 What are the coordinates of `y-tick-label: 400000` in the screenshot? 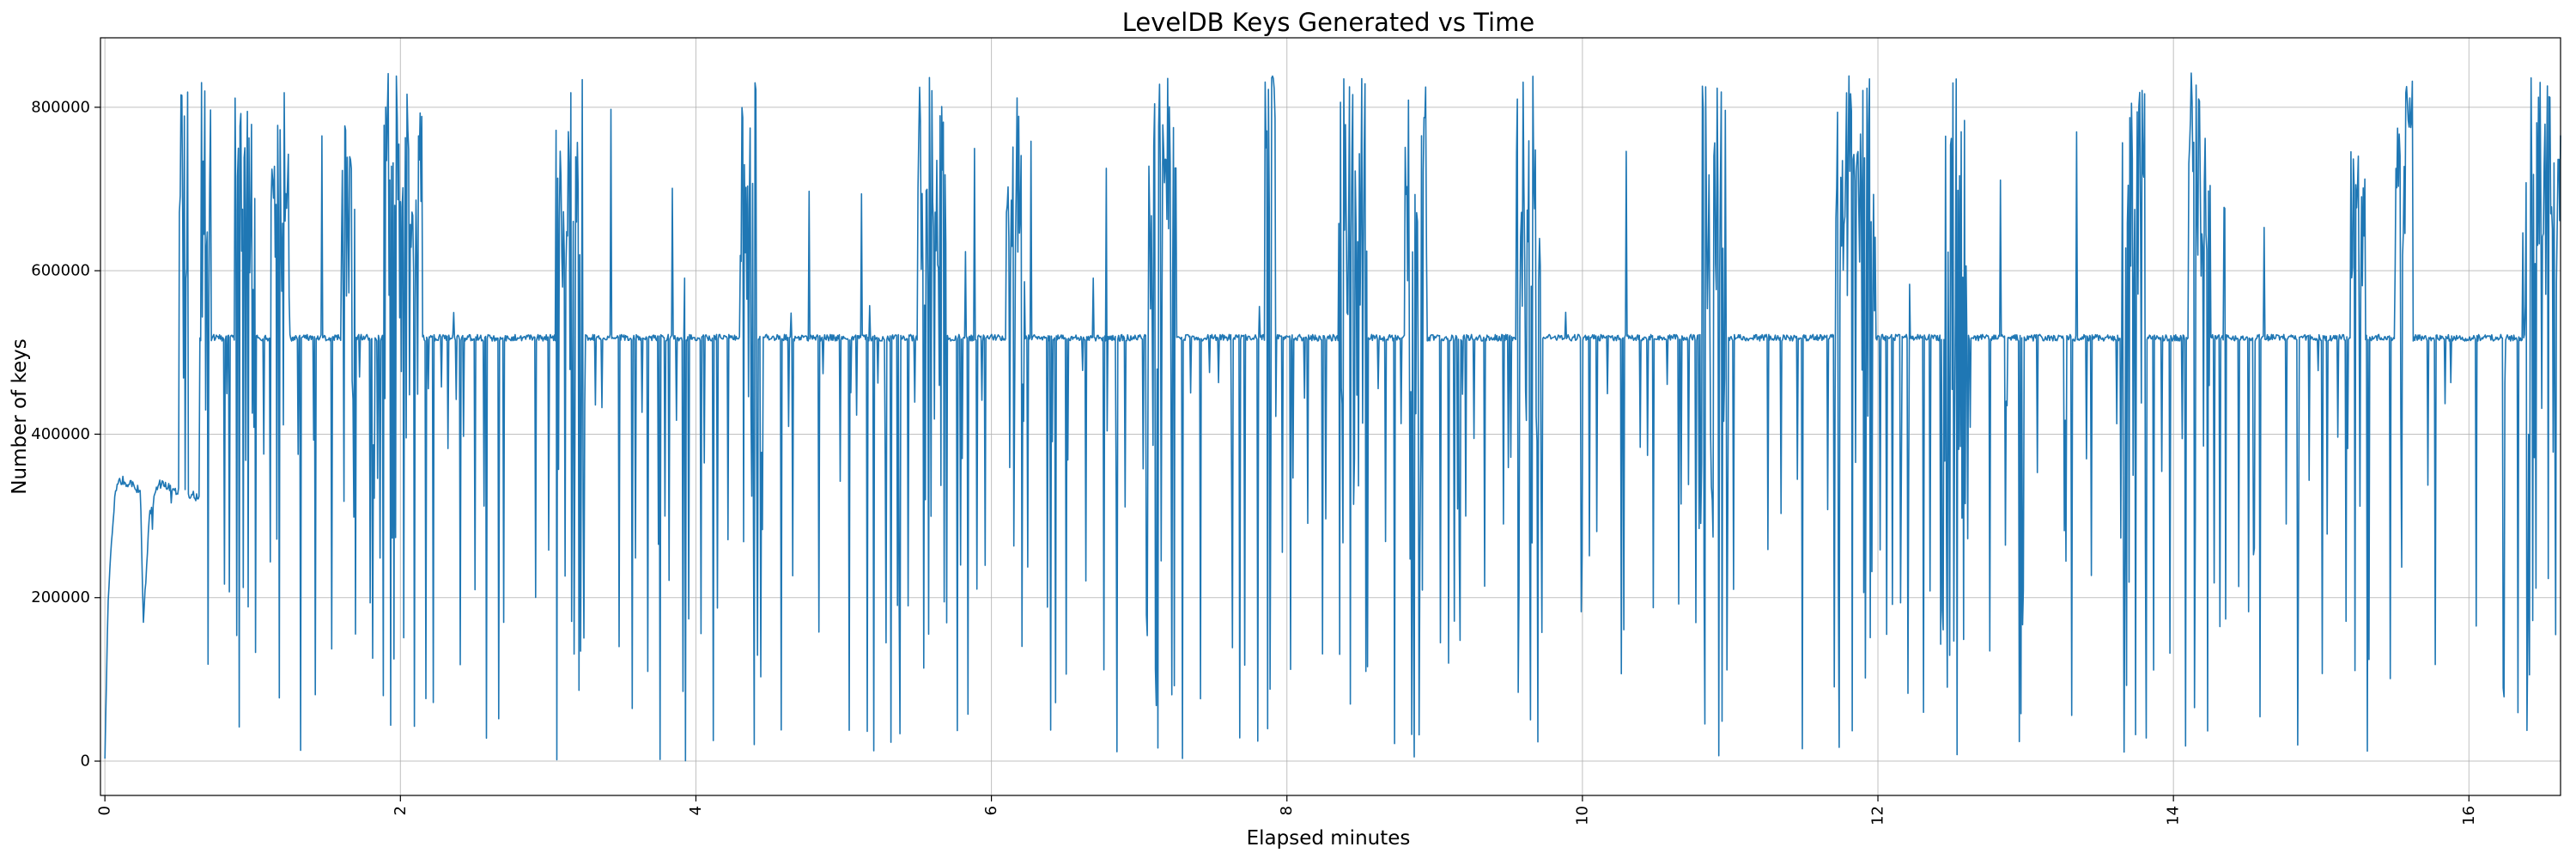 It's located at (61, 434).